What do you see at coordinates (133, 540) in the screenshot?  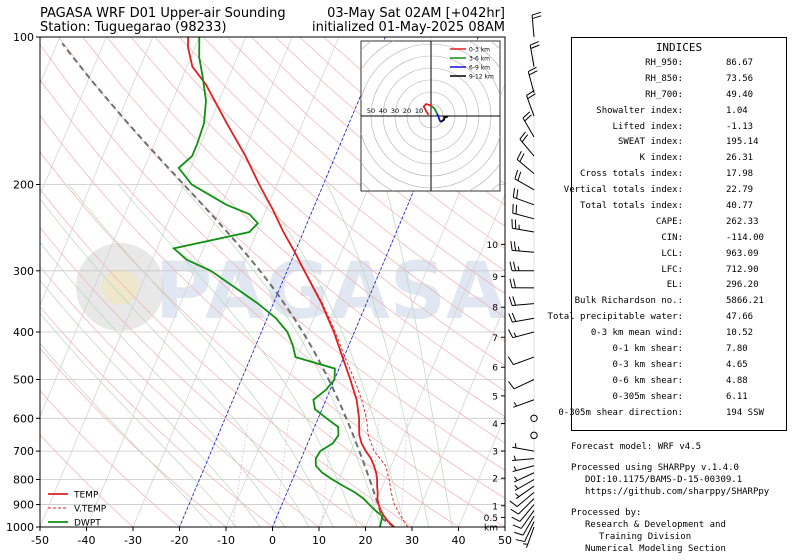 I see `x-tick-label: -30` at bounding box center [133, 540].